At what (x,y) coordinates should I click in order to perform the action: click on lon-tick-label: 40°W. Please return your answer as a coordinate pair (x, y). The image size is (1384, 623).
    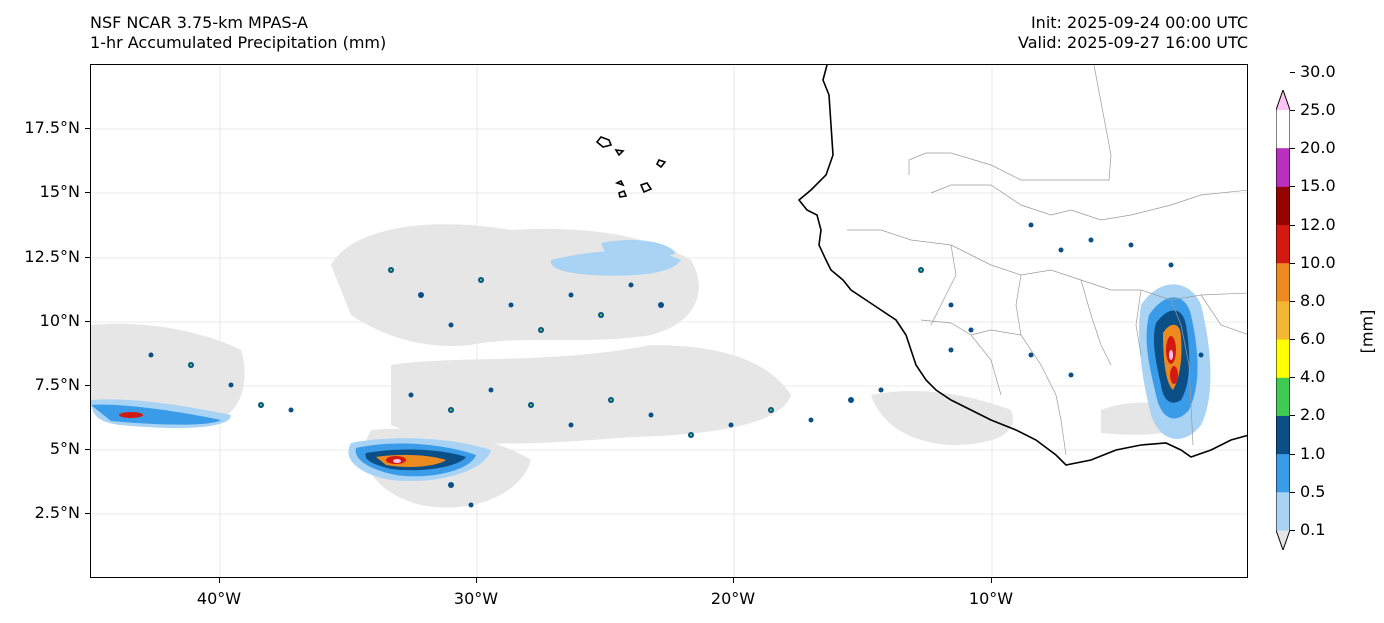
    Looking at the image, I should click on (219, 598).